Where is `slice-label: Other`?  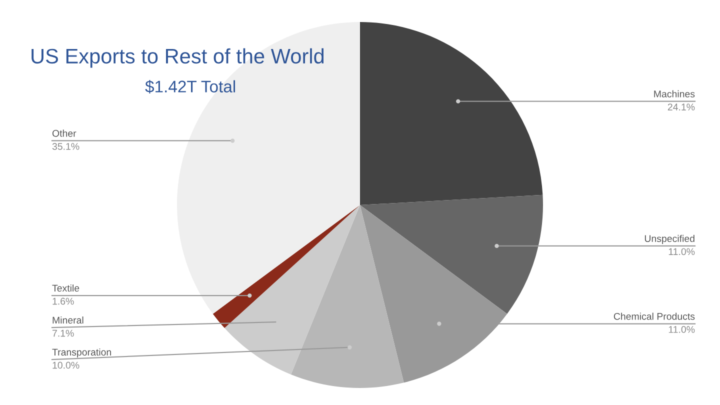
slice-label: Other is located at coordinates (64, 133).